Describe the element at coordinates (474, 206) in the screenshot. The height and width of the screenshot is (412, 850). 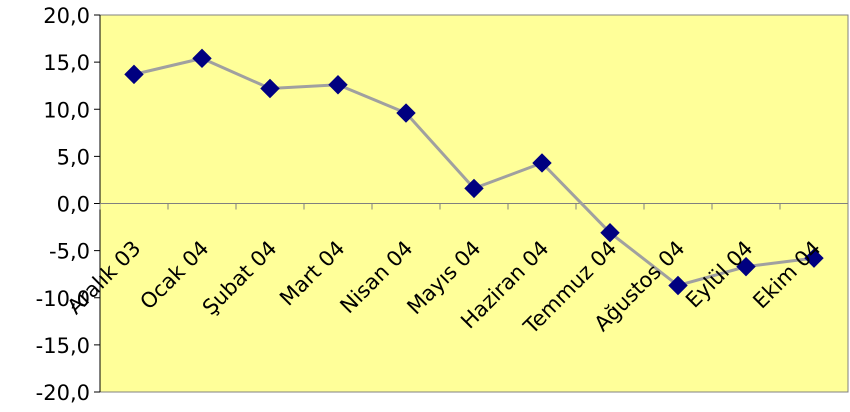
I see `x-axis` at that location.